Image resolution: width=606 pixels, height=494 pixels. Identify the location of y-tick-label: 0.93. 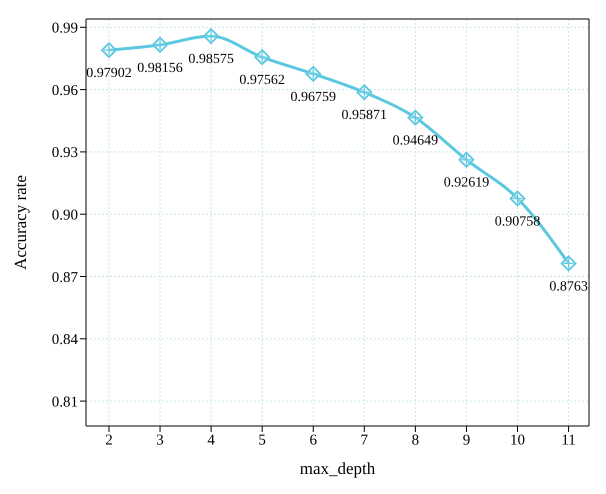
(65, 153).